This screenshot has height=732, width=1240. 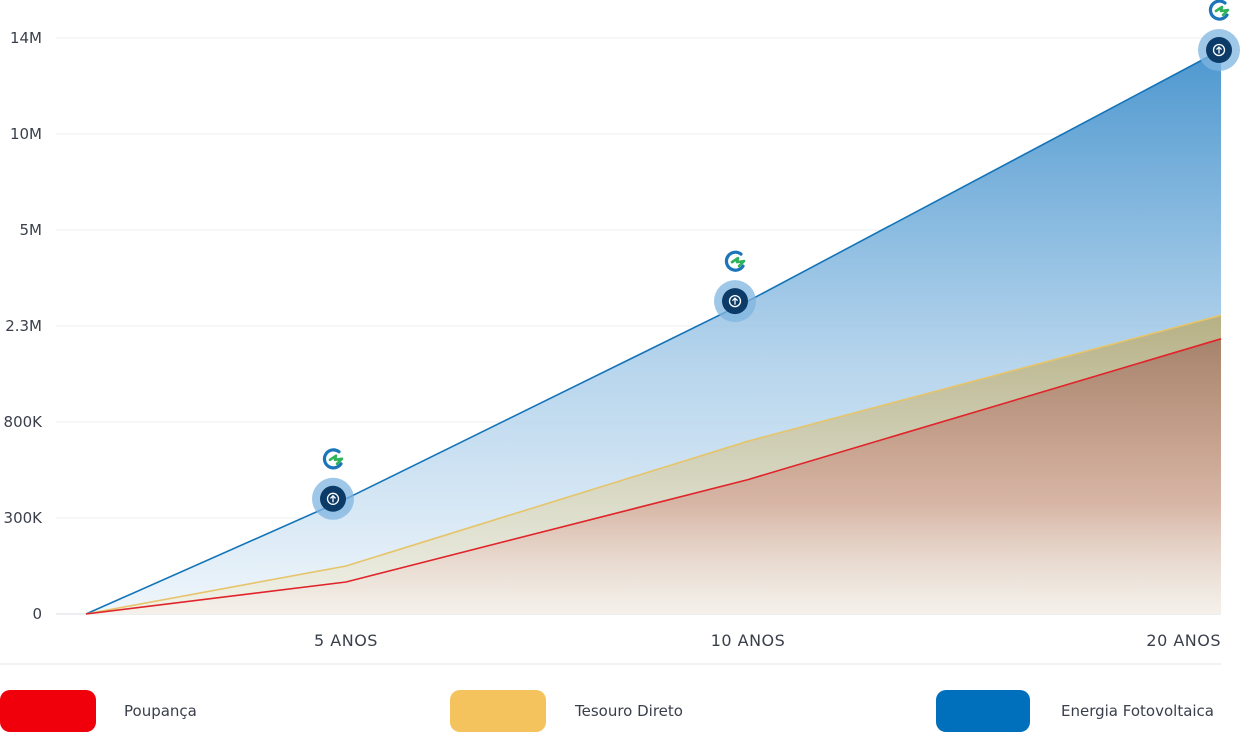 I want to click on y-tick-label: 0, so click(x=37, y=614).